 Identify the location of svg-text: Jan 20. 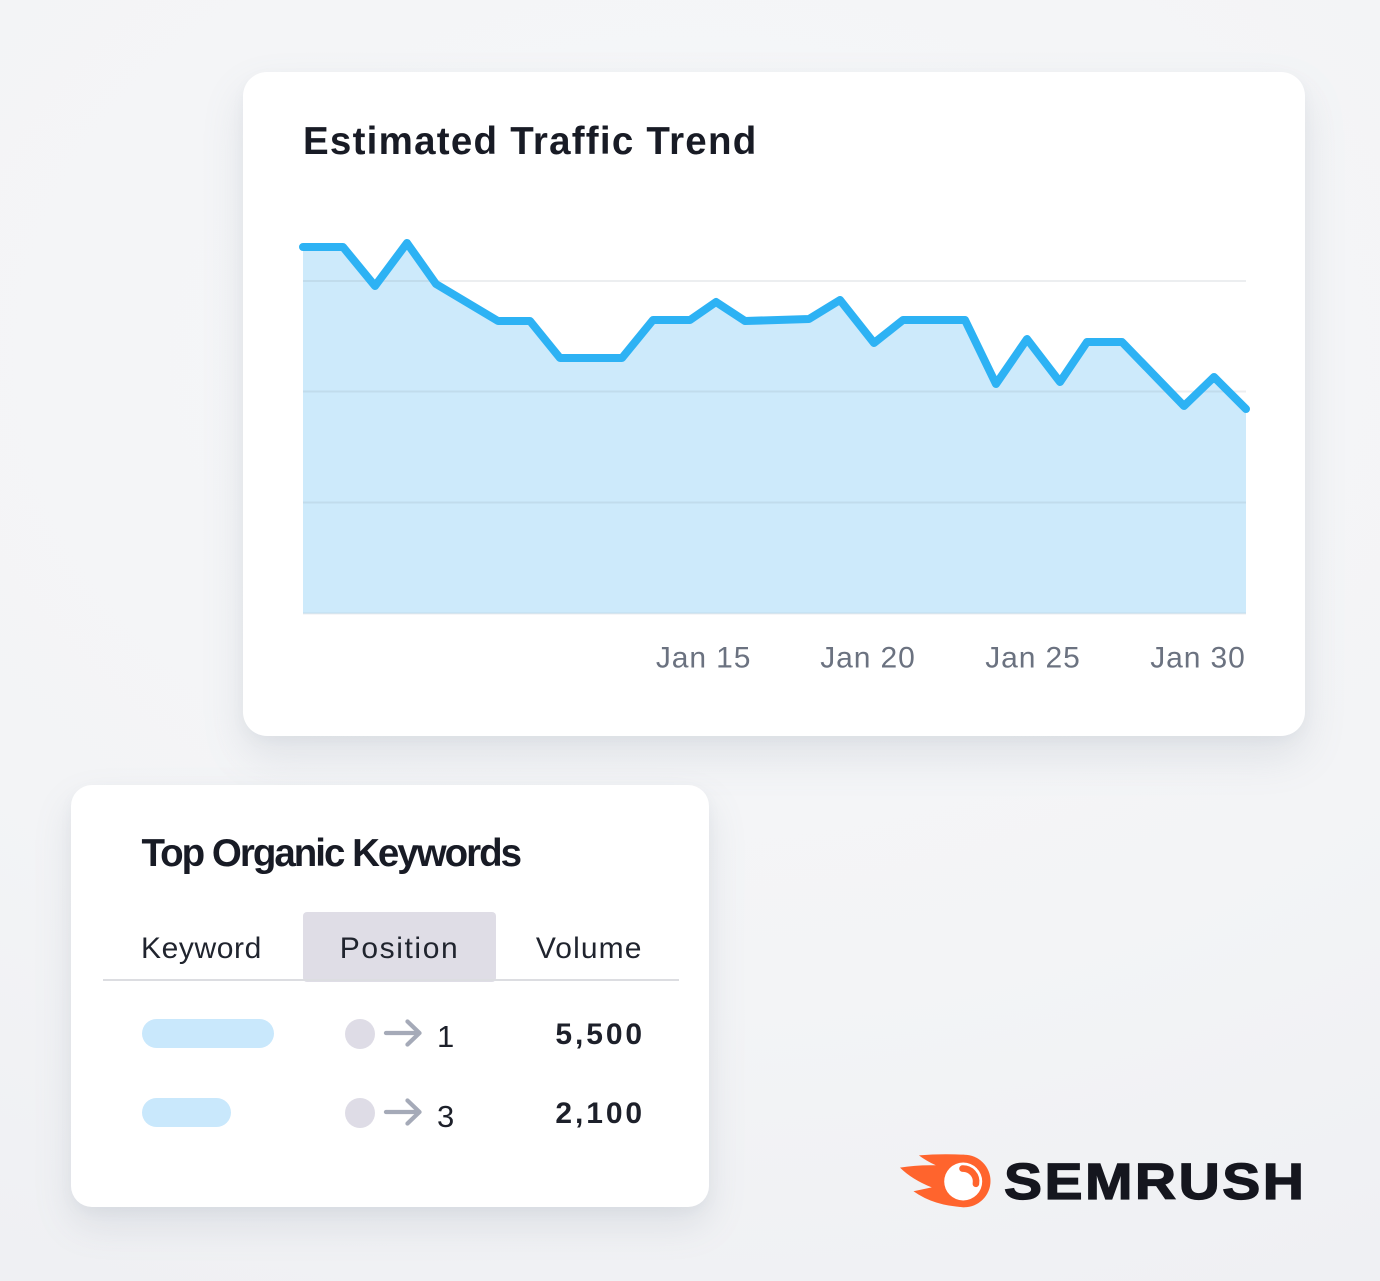
(867, 658).